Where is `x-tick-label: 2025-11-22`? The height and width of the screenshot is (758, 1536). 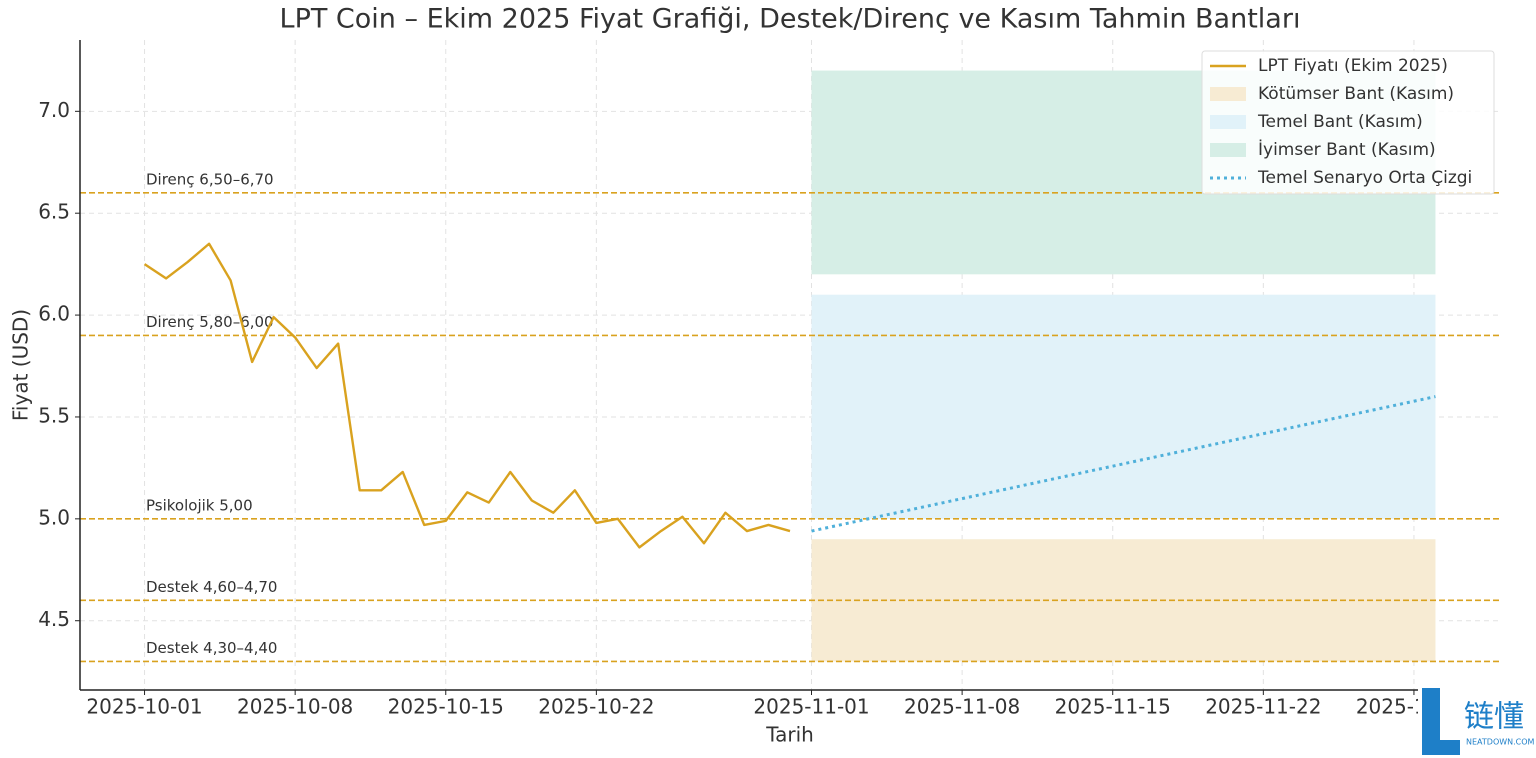
x-tick-label: 2025-11-22 is located at coordinates (1263, 707).